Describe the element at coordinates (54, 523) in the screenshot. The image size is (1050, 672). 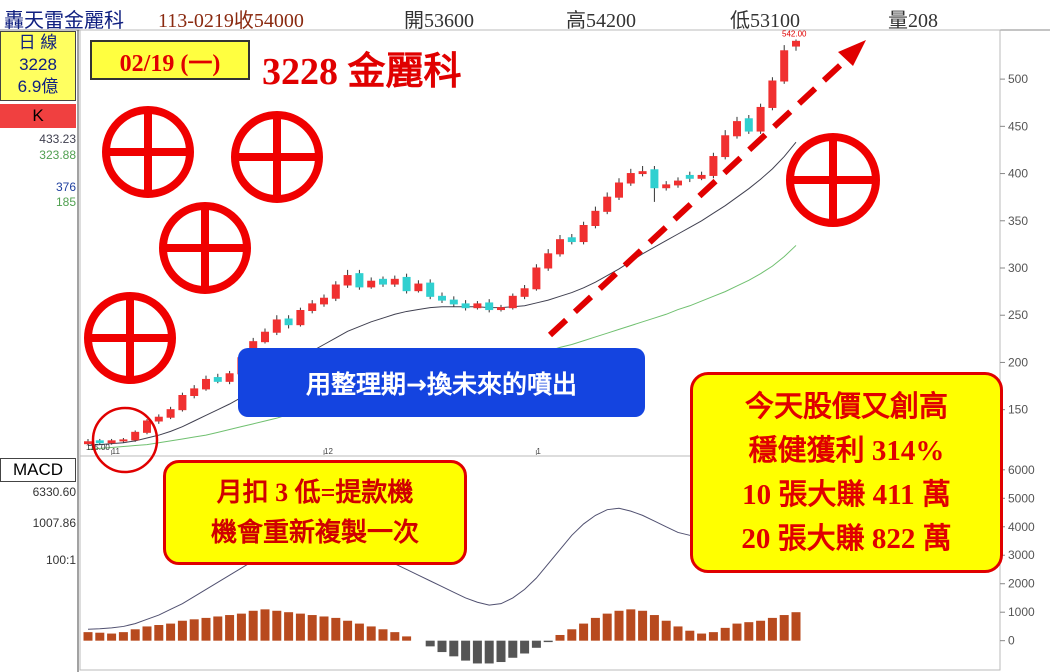
I see `macd2-label: 1007.86` at that location.